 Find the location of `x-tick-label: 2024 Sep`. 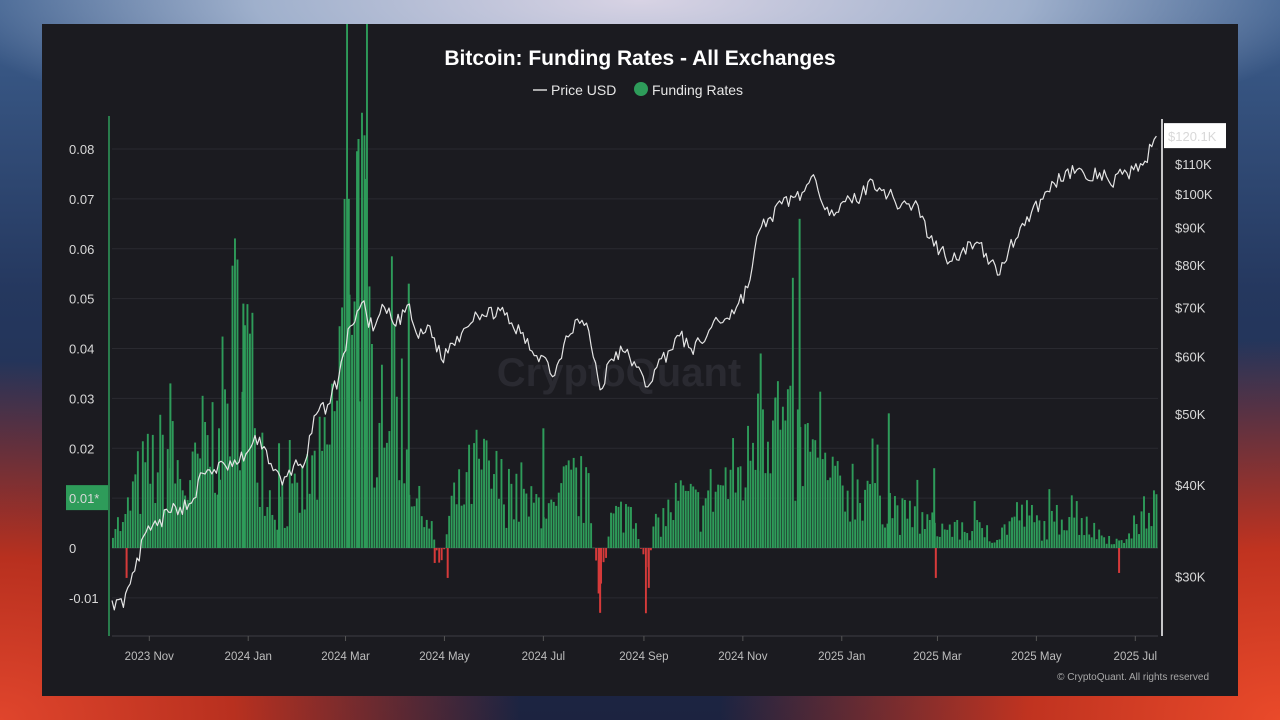

x-tick-label: 2024 Sep is located at coordinates (643, 657).